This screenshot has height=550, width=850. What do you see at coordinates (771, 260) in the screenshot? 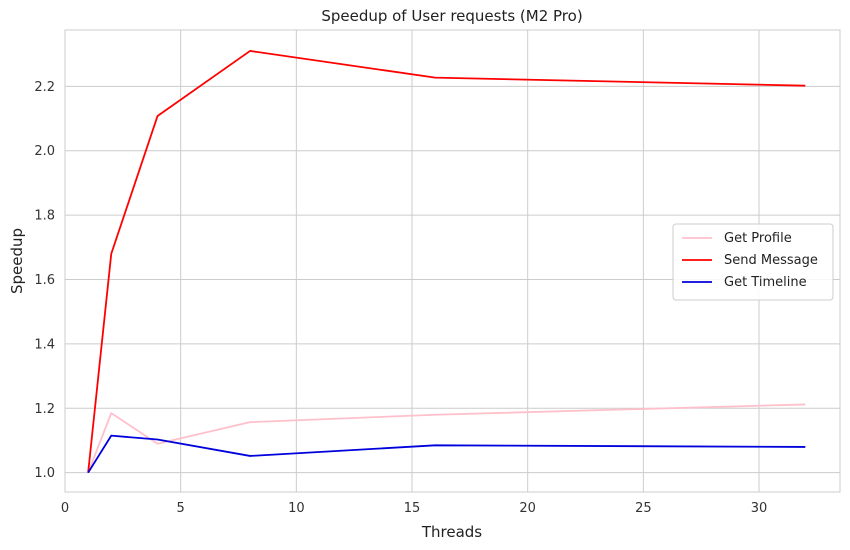
I see `legend-label-send-message: Send Message` at bounding box center [771, 260].